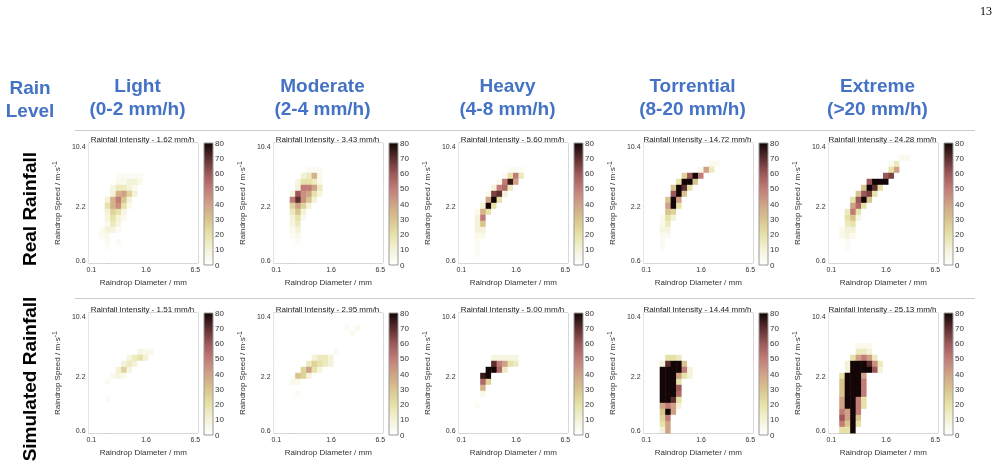  What do you see at coordinates (142, 139) in the screenshot?
I see `chart-title: Rainfall Intensity - 1.62 mm/h` at bounding box center [142, 139].